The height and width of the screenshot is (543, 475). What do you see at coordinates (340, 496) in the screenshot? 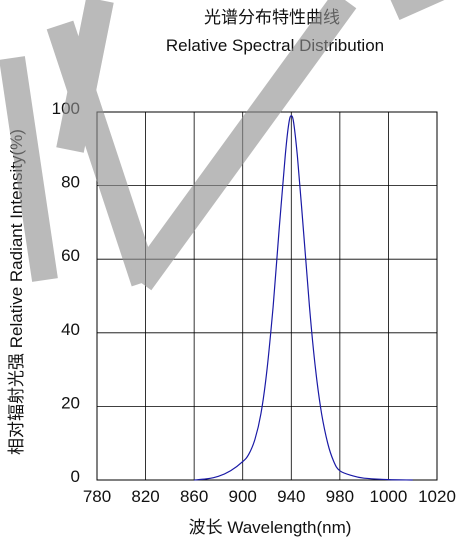
I see `x-tick-label: 980` at bounding box center [340, 496].